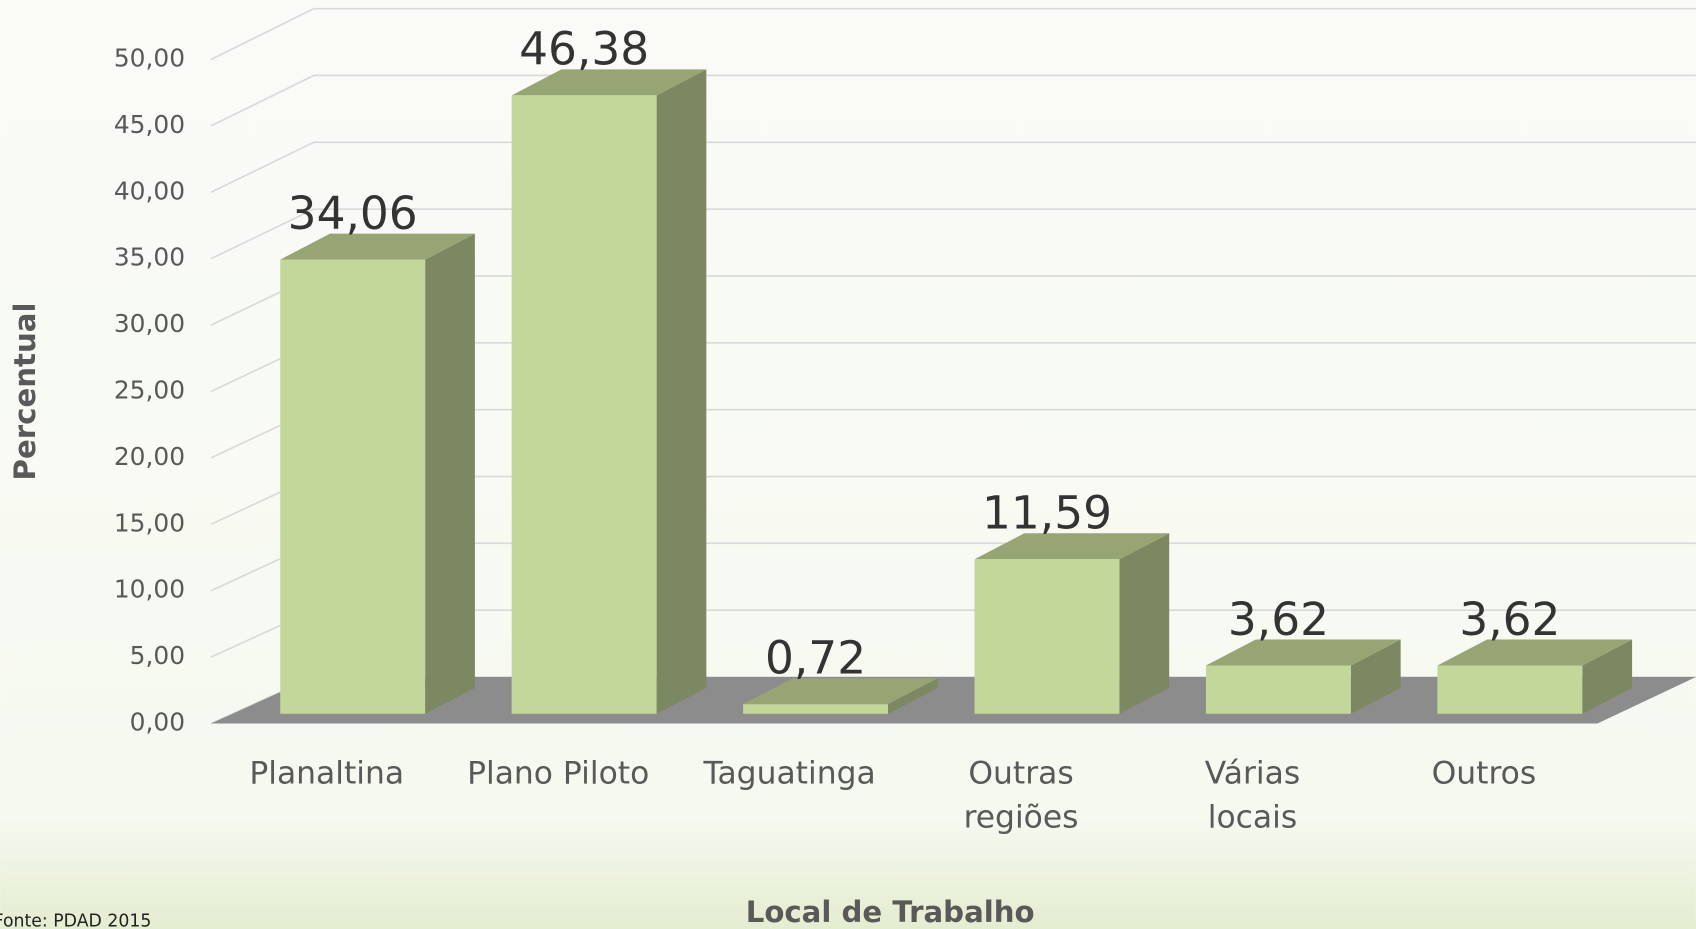 The height and width of the screenshot is (929, 1696). I want to click on y-tick-label: 50,00, so click(149, 57).